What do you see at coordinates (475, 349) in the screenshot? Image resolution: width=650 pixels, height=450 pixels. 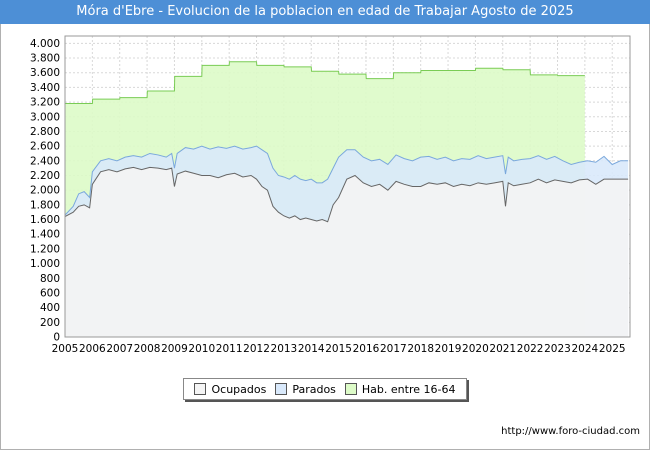 I see `x-tick-label-15: 2020` at bounding box center [475, 349].